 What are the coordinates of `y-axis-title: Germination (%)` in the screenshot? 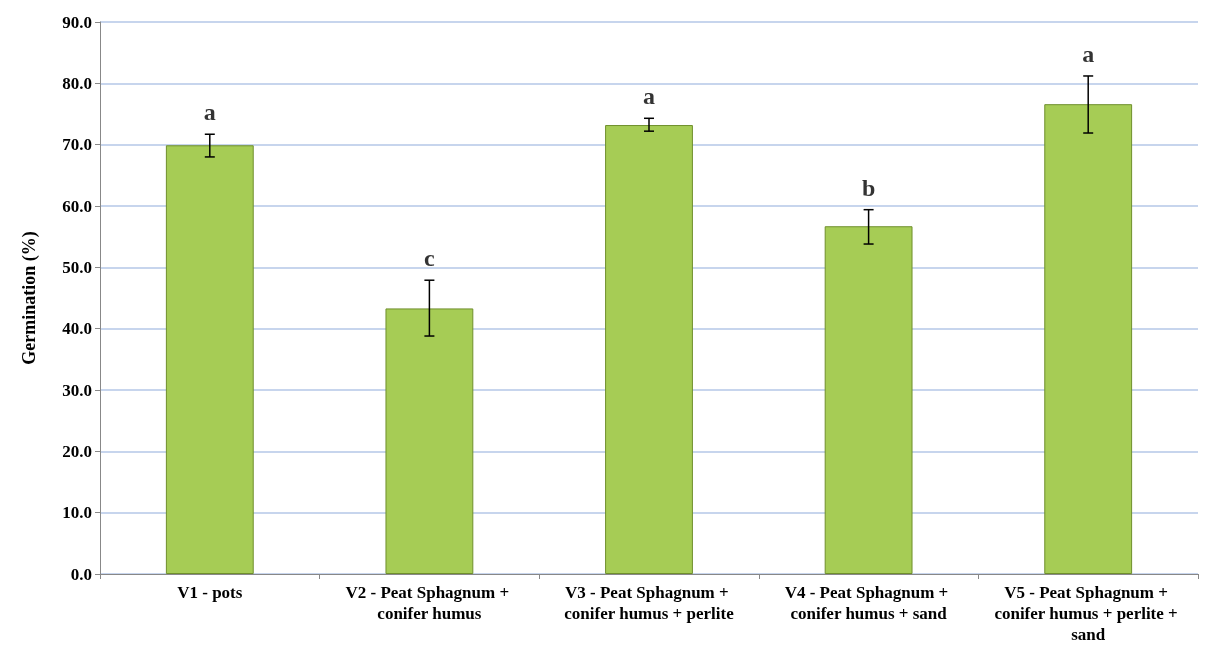 It's located at (29, 298).